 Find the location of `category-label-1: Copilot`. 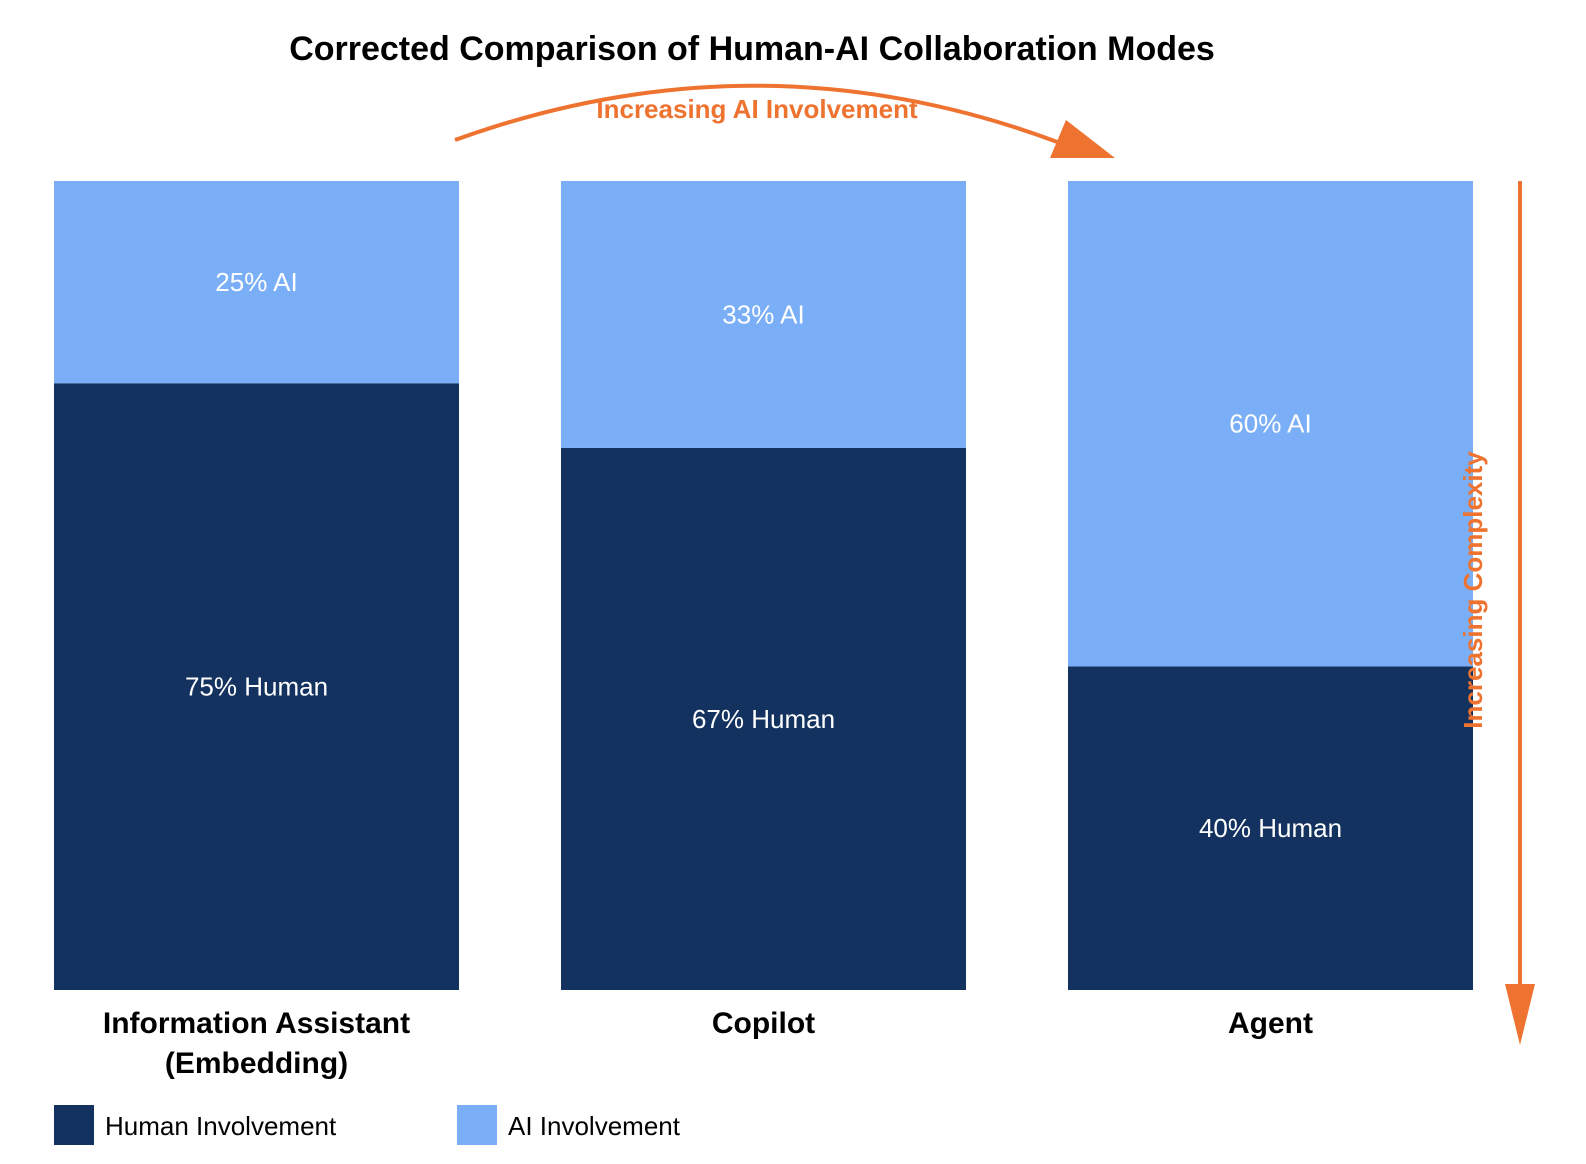

category-label-1: Copilot is located at coordinates (763, 1023).